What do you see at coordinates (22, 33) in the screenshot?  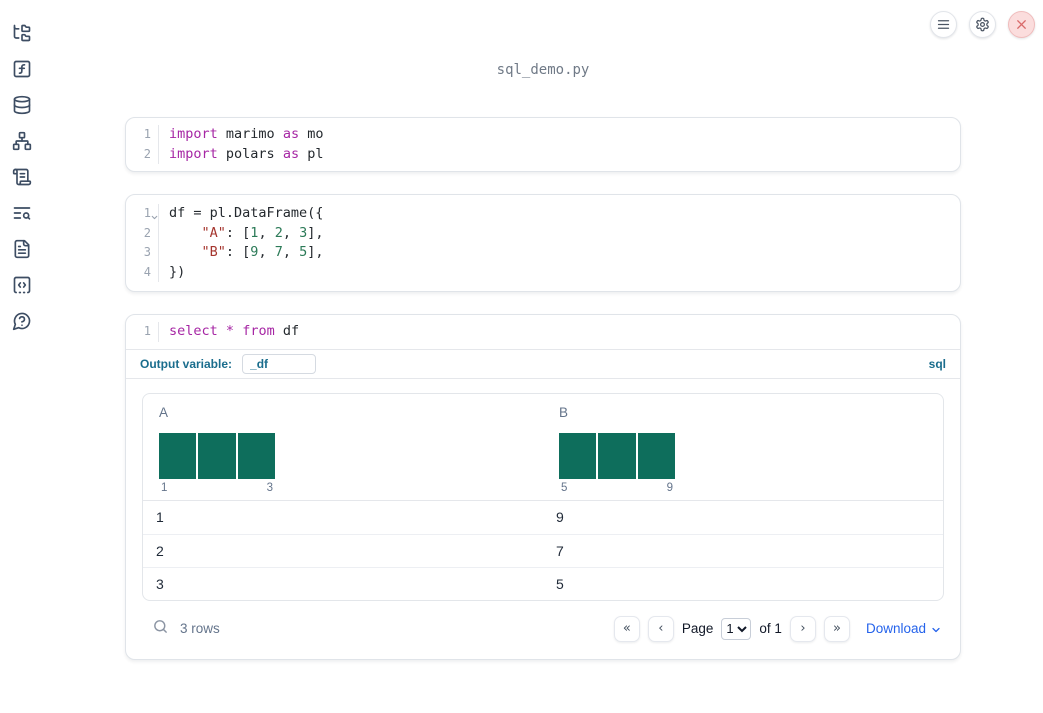 I see `file-explorer-icon` at bounding box center [22, 33].